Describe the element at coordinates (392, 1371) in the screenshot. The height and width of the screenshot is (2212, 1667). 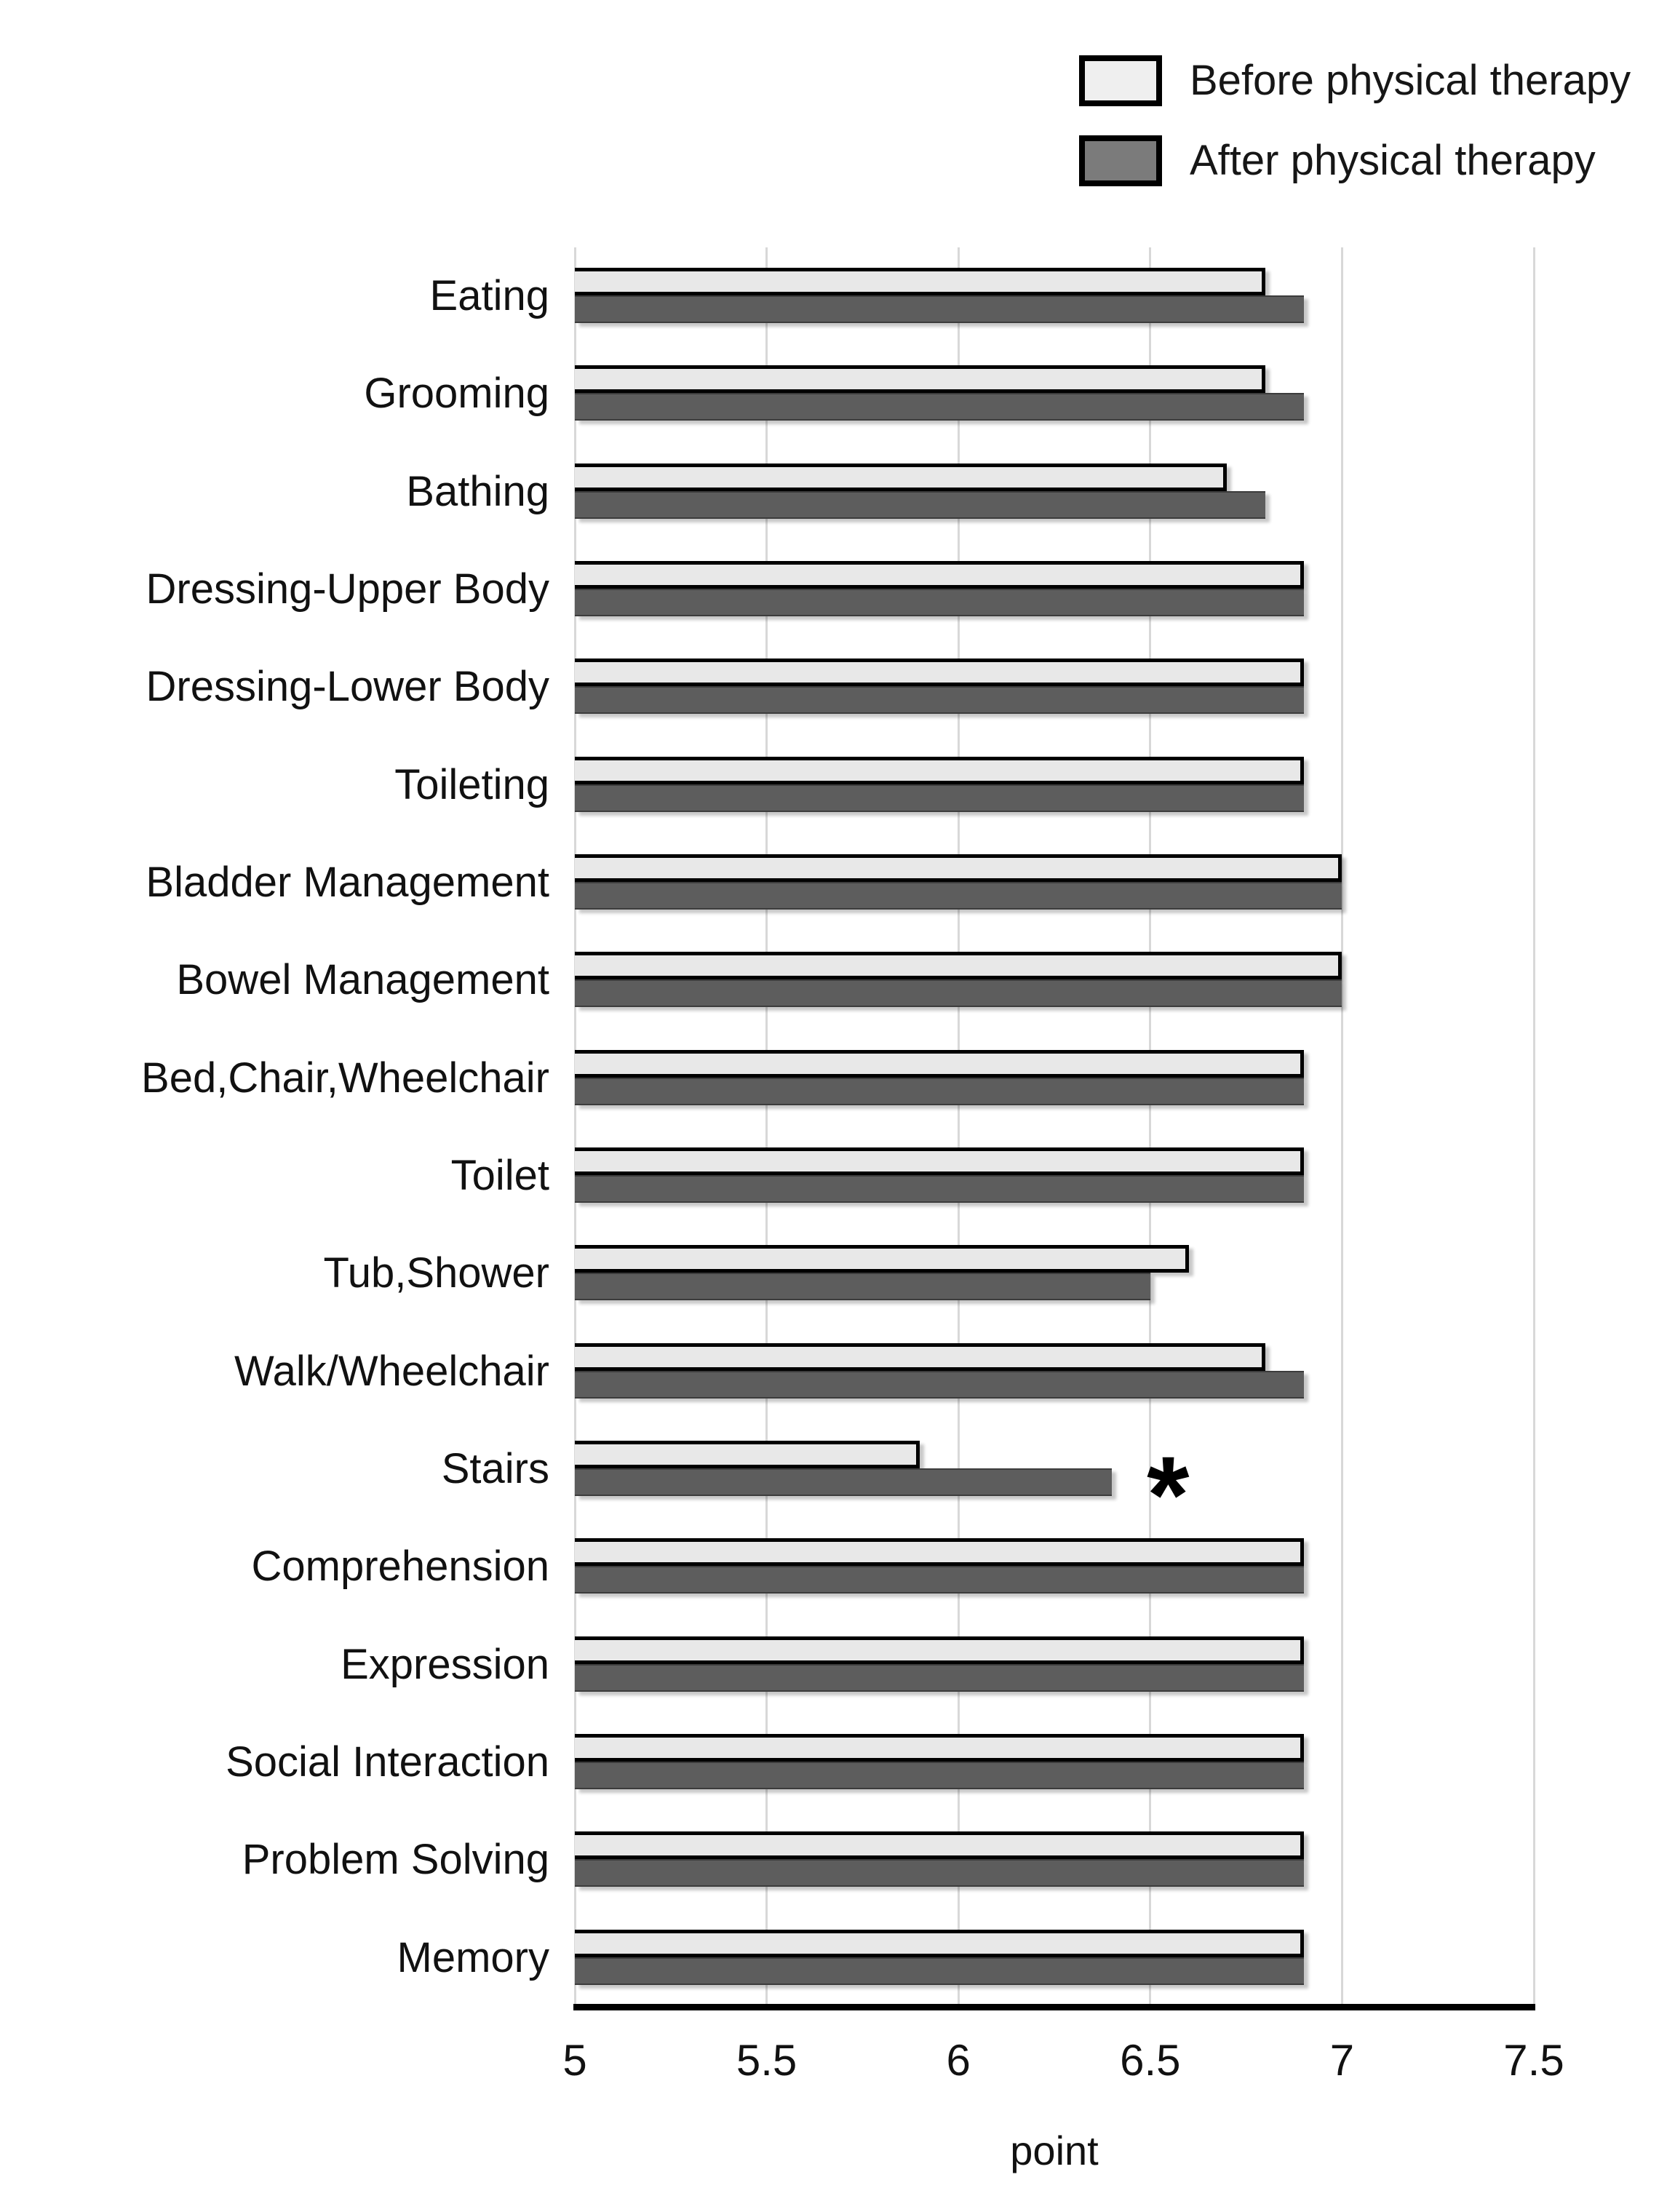
I see `category-label-11: Walk/Wheelchair` at that location.